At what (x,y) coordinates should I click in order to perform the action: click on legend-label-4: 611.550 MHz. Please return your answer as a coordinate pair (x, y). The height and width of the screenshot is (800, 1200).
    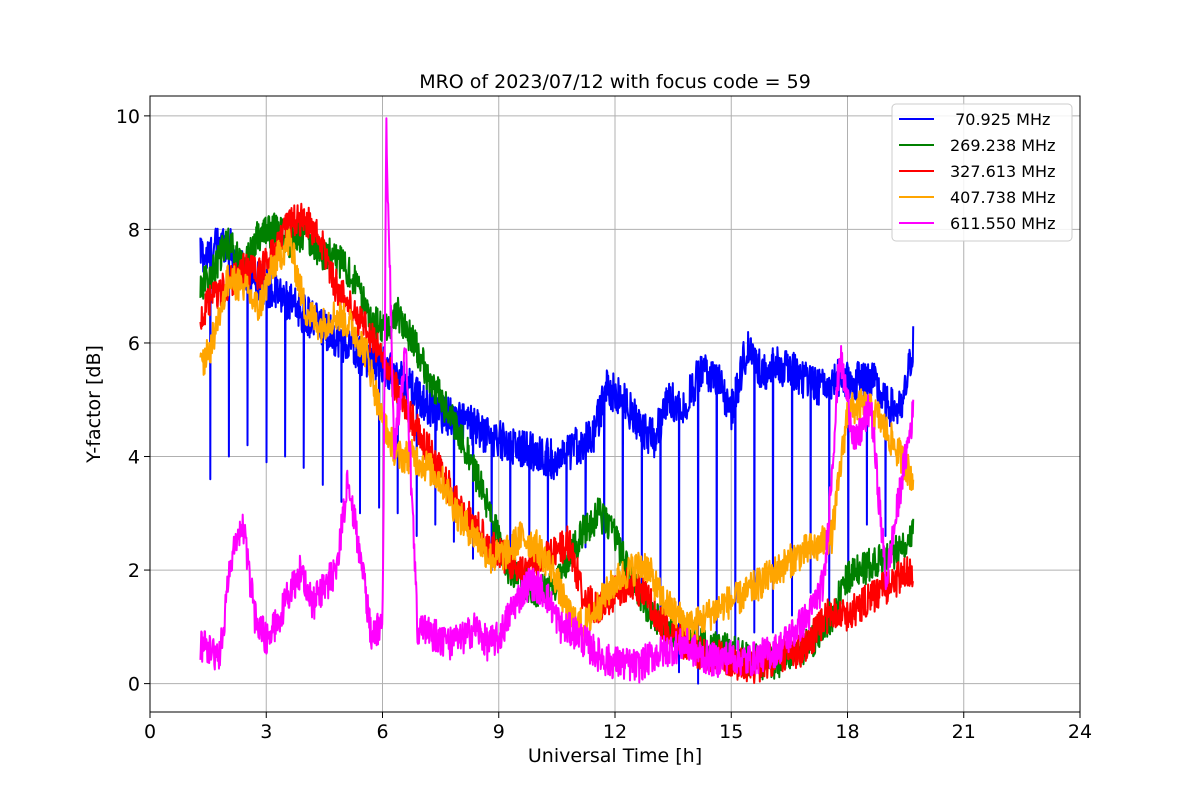
    Looking at the image, I should click on (1002, 223).